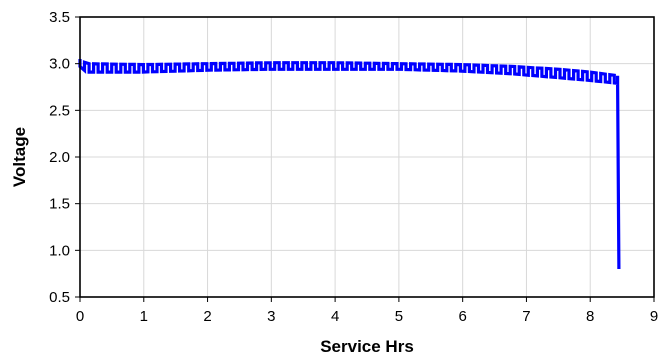  What do you see at coordinates (207, 316) in the screenshot?
I see `x-tick-label: 2` at bounding box center [207, 316].